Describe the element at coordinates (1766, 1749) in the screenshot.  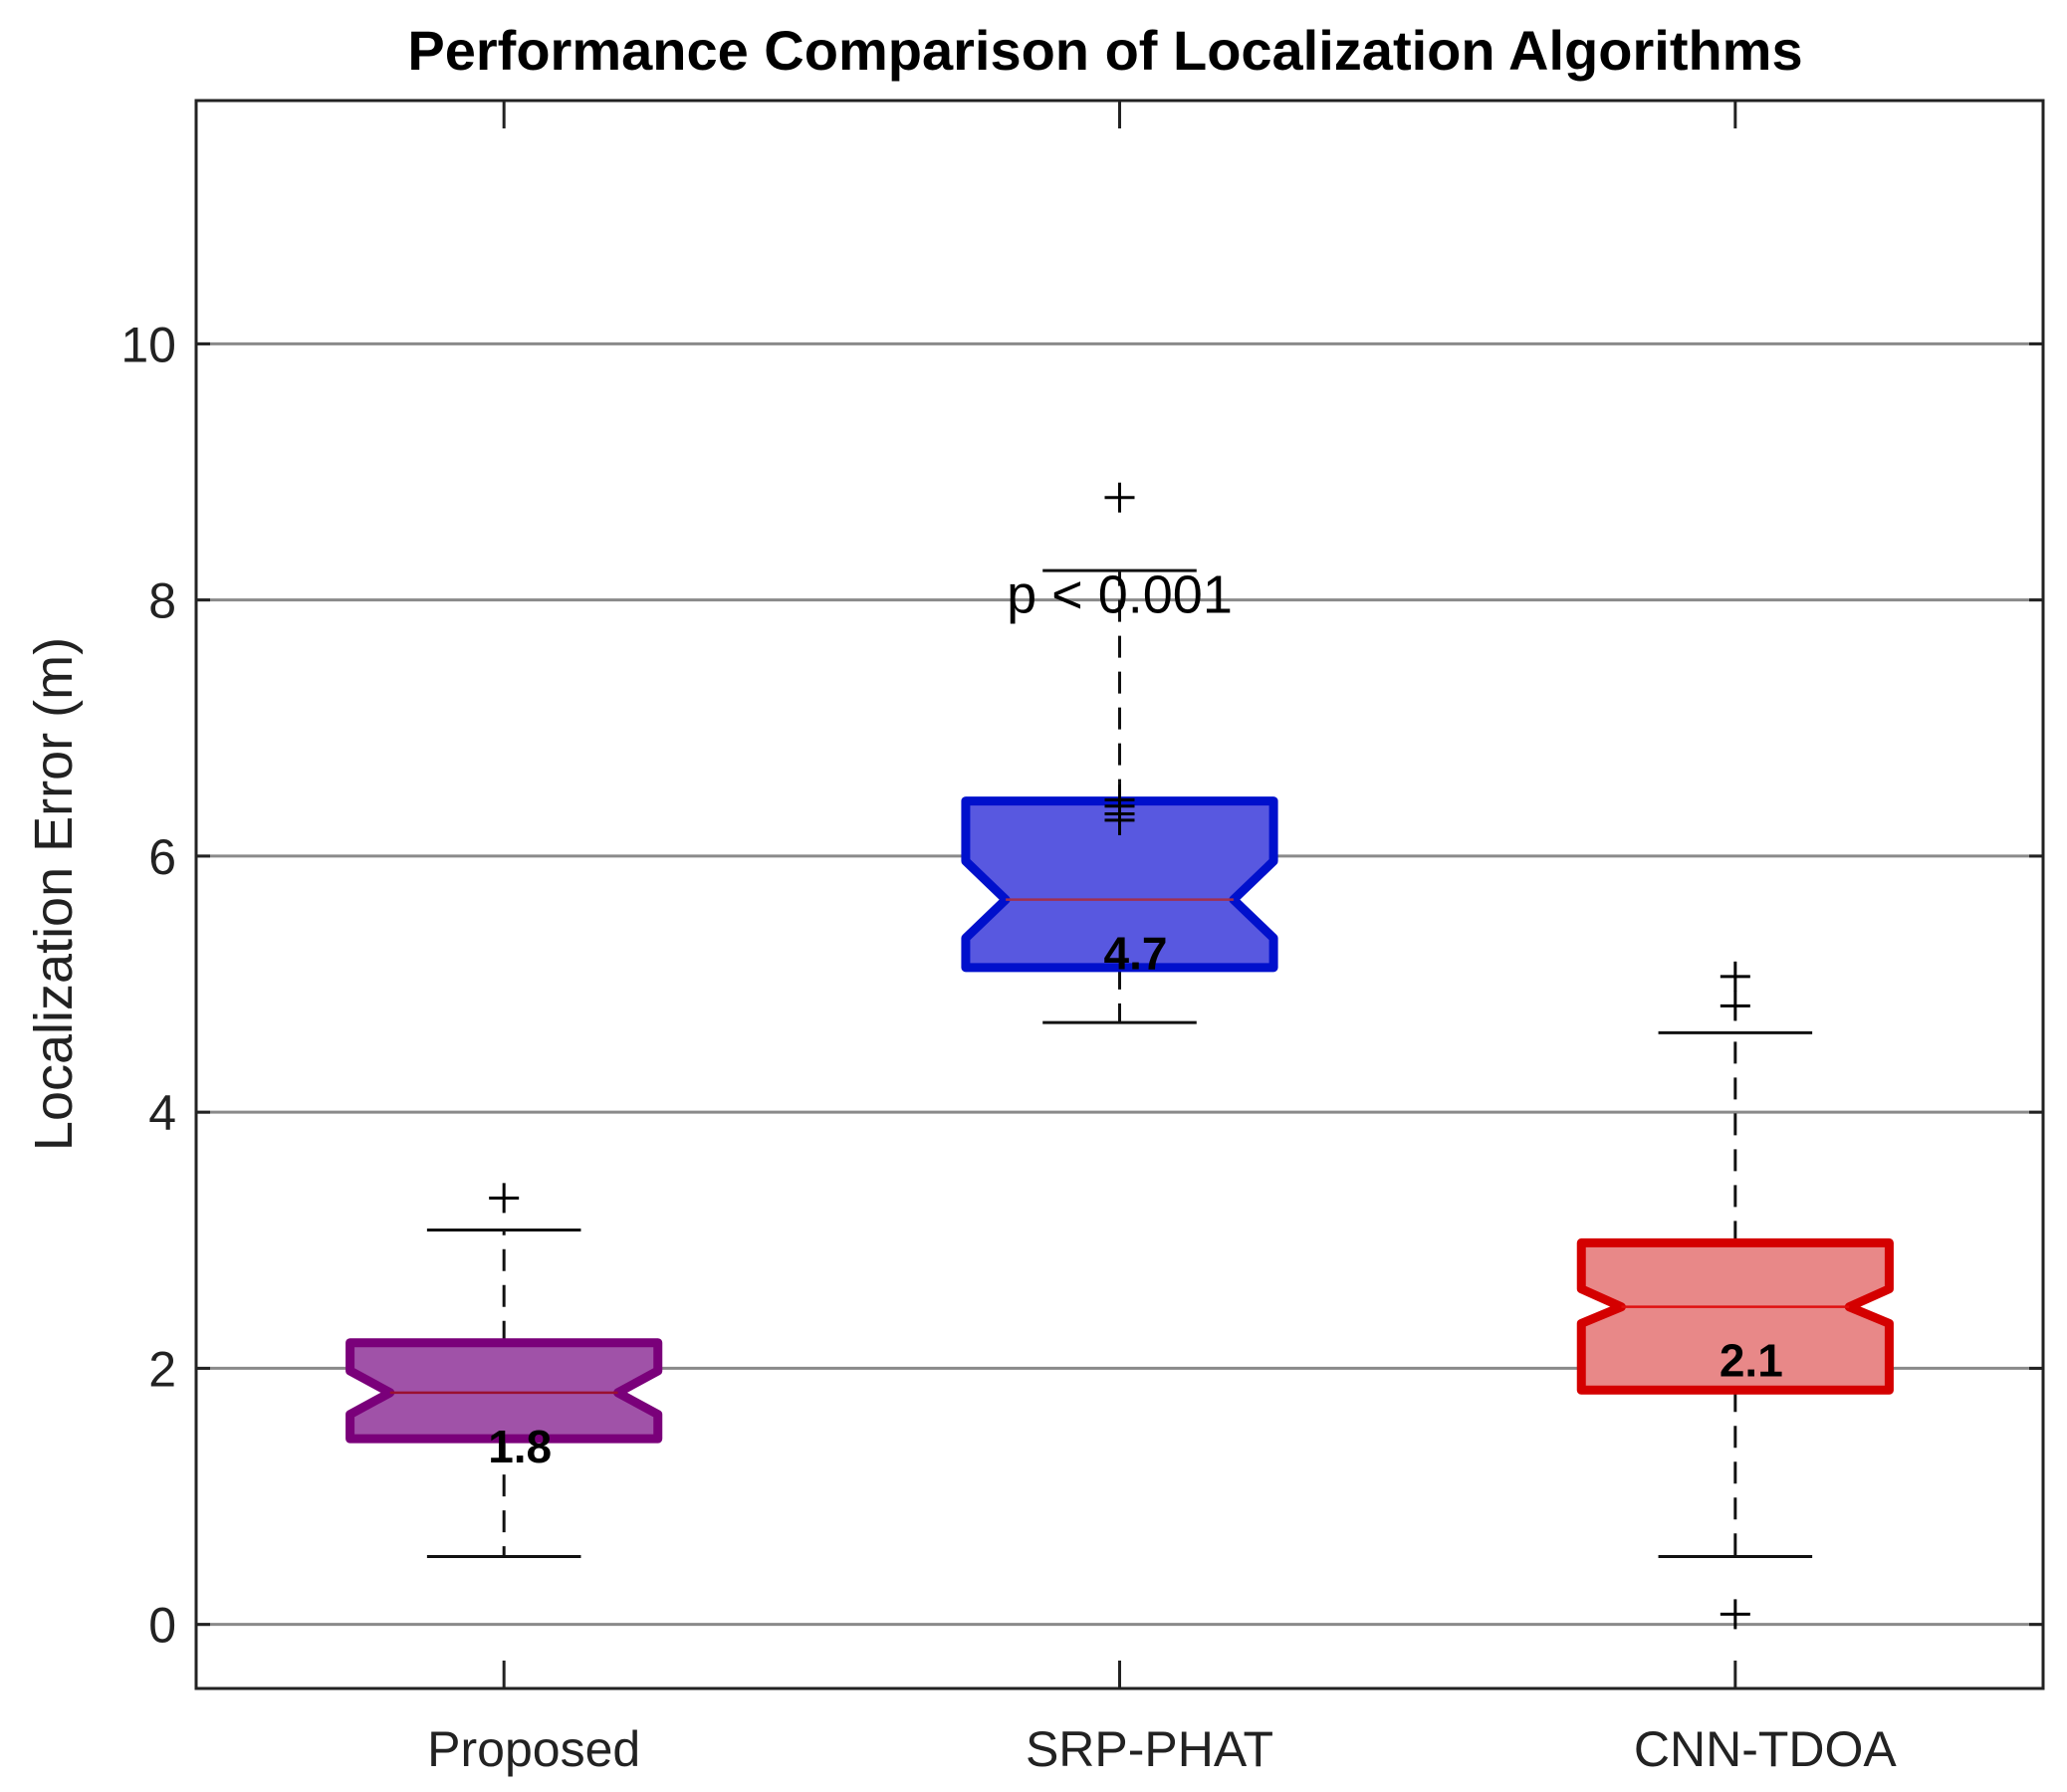
I see `x-tick-label-2: CNN-TDOA` at that location.